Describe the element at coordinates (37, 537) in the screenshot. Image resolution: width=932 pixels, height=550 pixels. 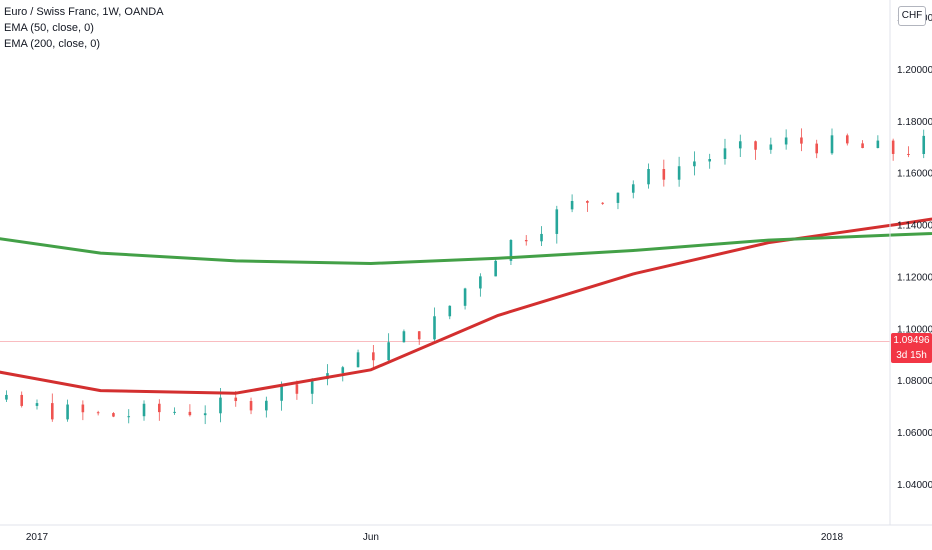
I see `time-tick-label: 2017` at that location.